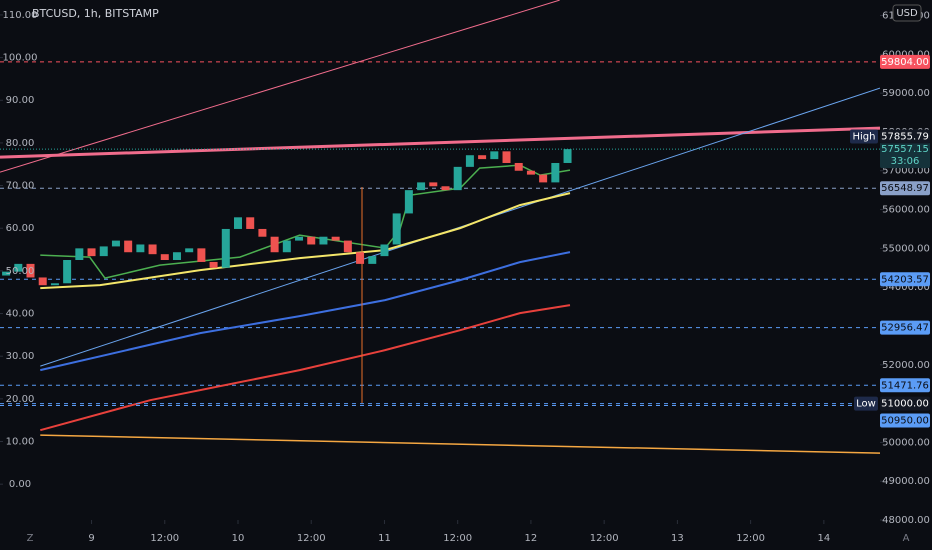 The height and width of the screenshot is (550, 932). Describe the element at coordinates (906, 287) in the screenshot. I see `y-tick-label: 54000.00` at that location.